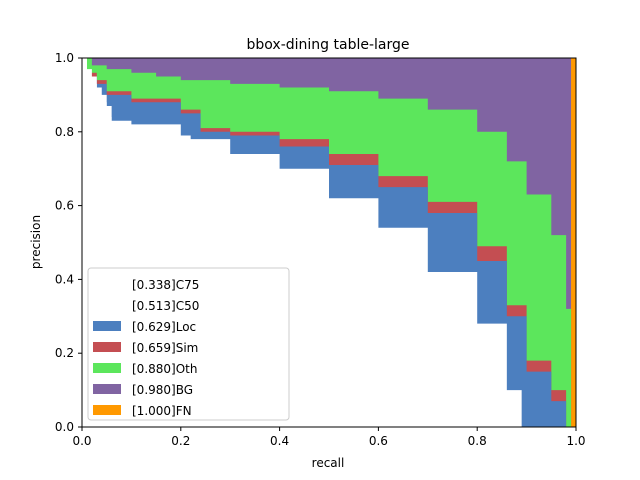 Image resolution: width=640 pixels, height=480 pixels. Describe the element at coordinates (81, 441) in the screenshot. I see `x-tick-label: 0.0` at that location.